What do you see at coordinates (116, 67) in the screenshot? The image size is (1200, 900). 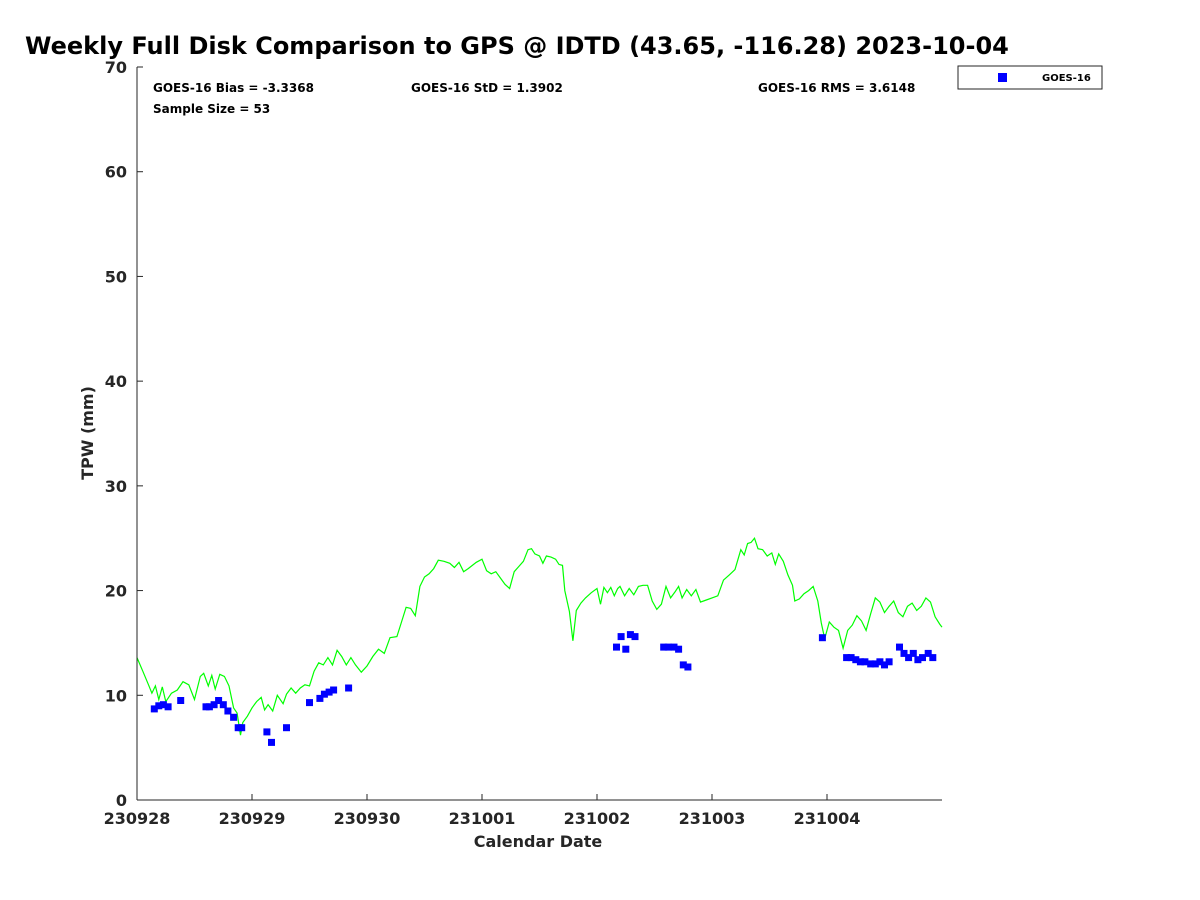 I see `y-tick-label: 70` at bounding box center [116, 67].